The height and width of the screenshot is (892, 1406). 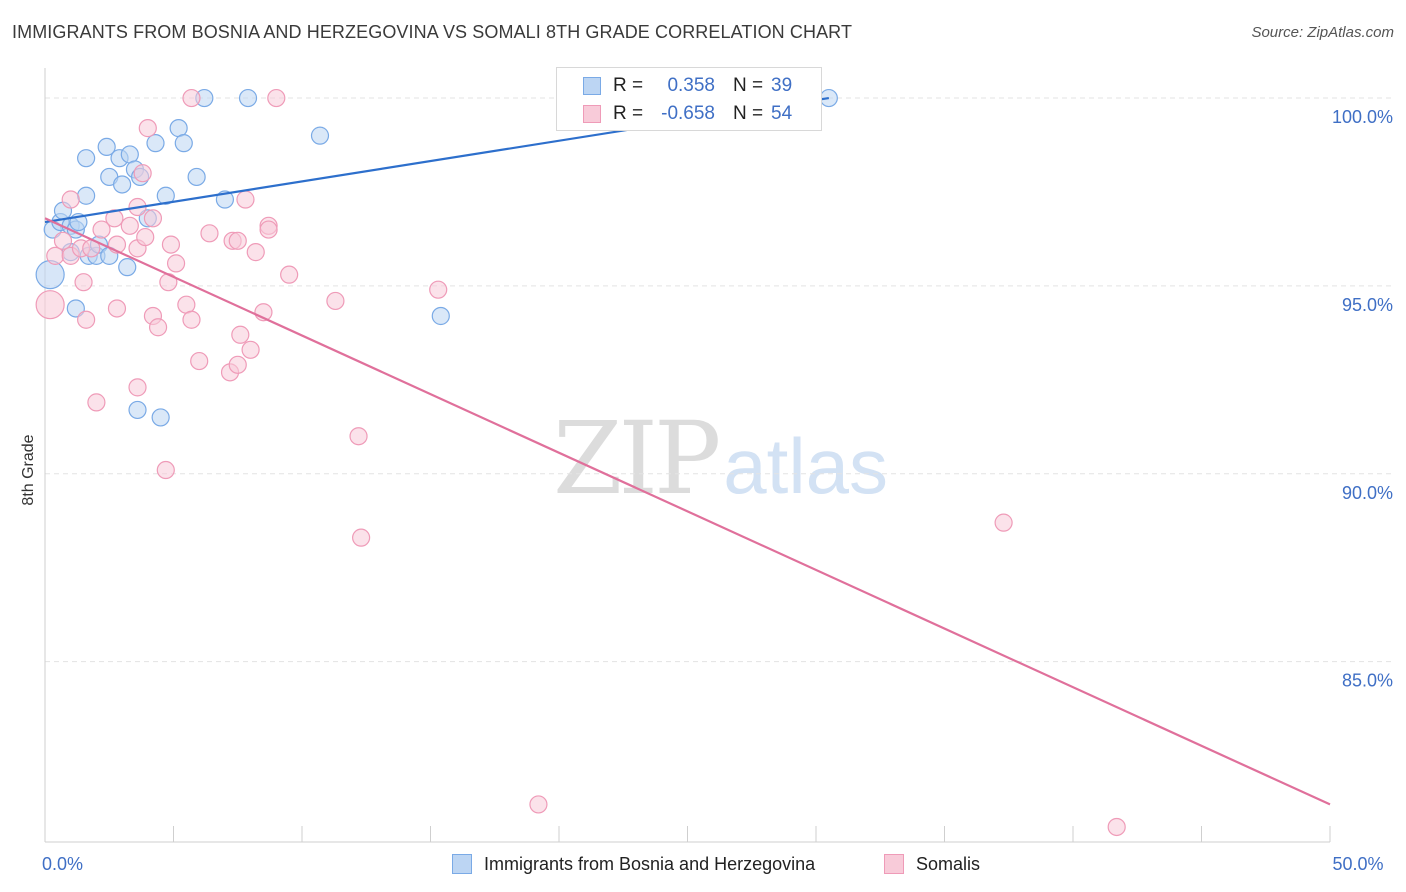 What do you see at coordinates (1357, 864) in the screenshot?
I see `x-tick-label: 50.0%` at bounding box center [1357, 864].